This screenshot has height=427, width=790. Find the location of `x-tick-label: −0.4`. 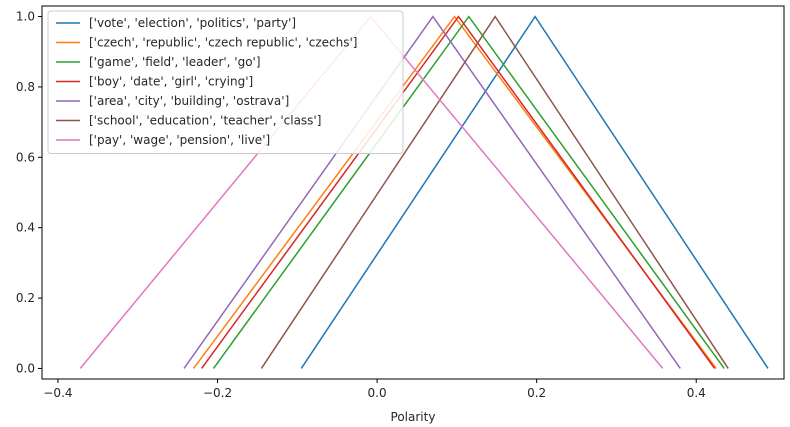

x-tick-label: −0.4 is located at coordinates (57, 393).